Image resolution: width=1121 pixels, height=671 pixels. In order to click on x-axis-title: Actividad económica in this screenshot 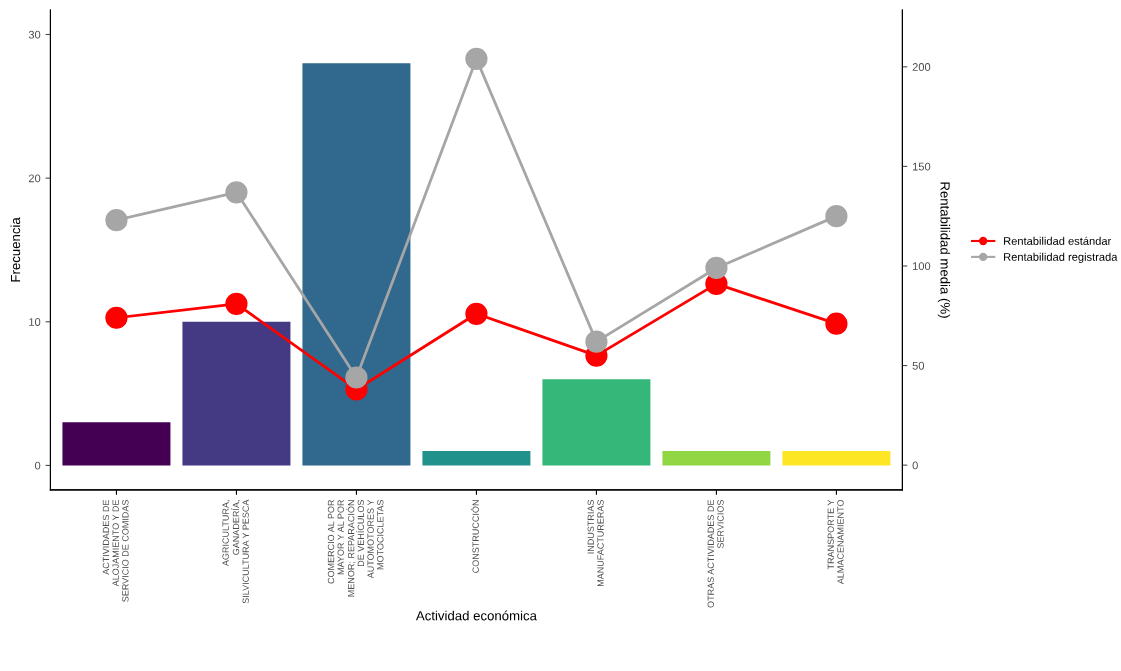, I will do `click(476, 615)`.